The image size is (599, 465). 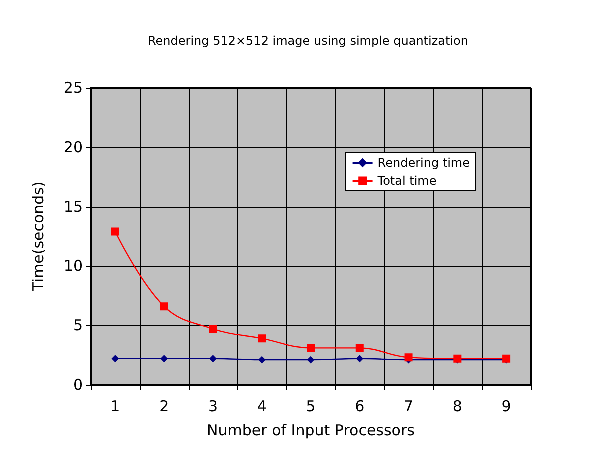 What do you see at coordinates (213, 407) in the screenshot?
I see `x-tick-label: 3` at bounding box center [213, 407].